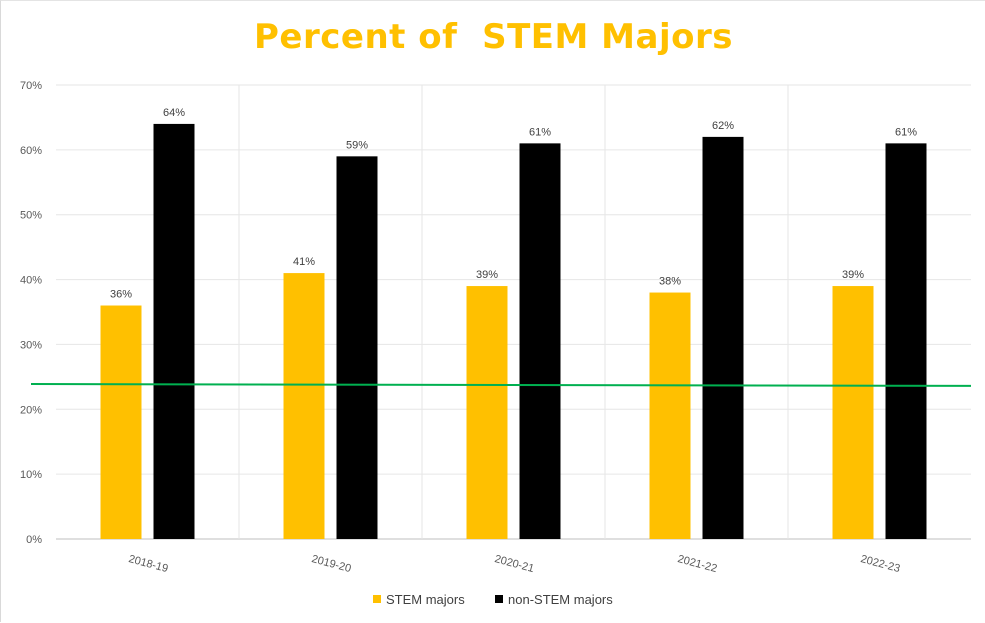 The height and width of the screenshot is (623, 985). Describe the element at coordinates (501, 384) in the screenshot. I see `reference-line` at that location.